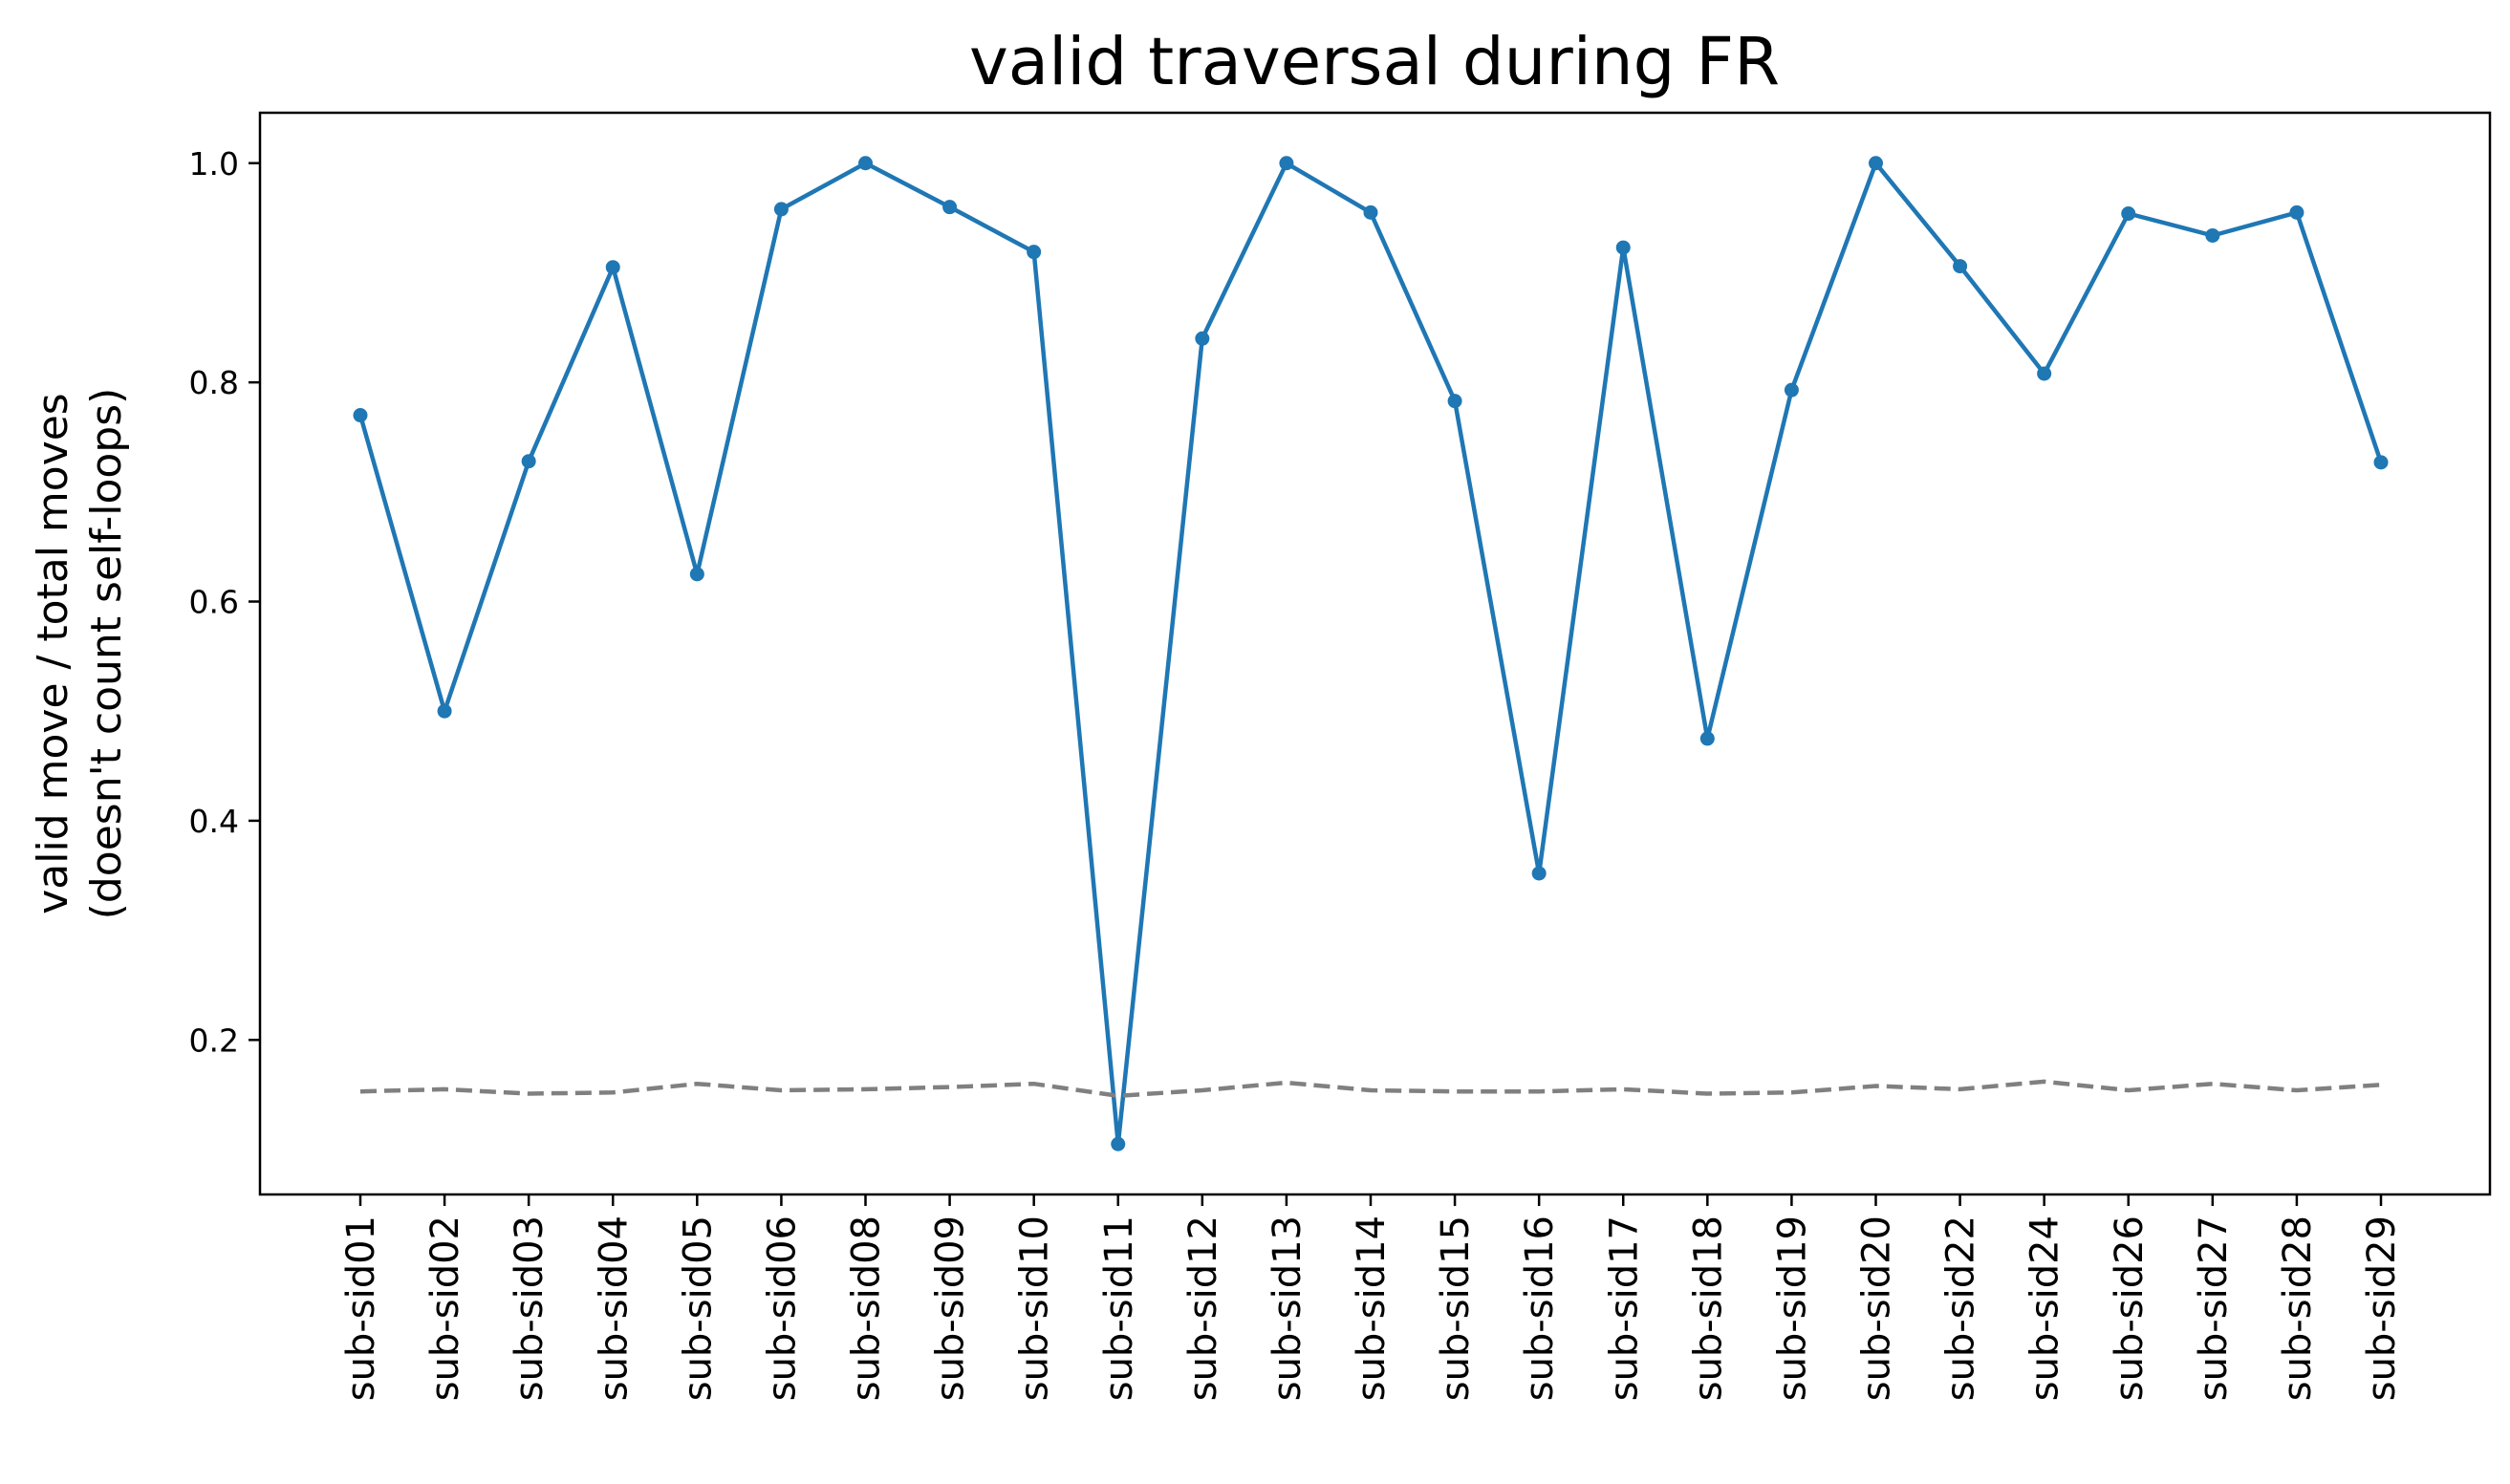 This screenshot has height=1484, width=2510. I want to click on x-tick-label: sub-sid09, so click(951, 1308).